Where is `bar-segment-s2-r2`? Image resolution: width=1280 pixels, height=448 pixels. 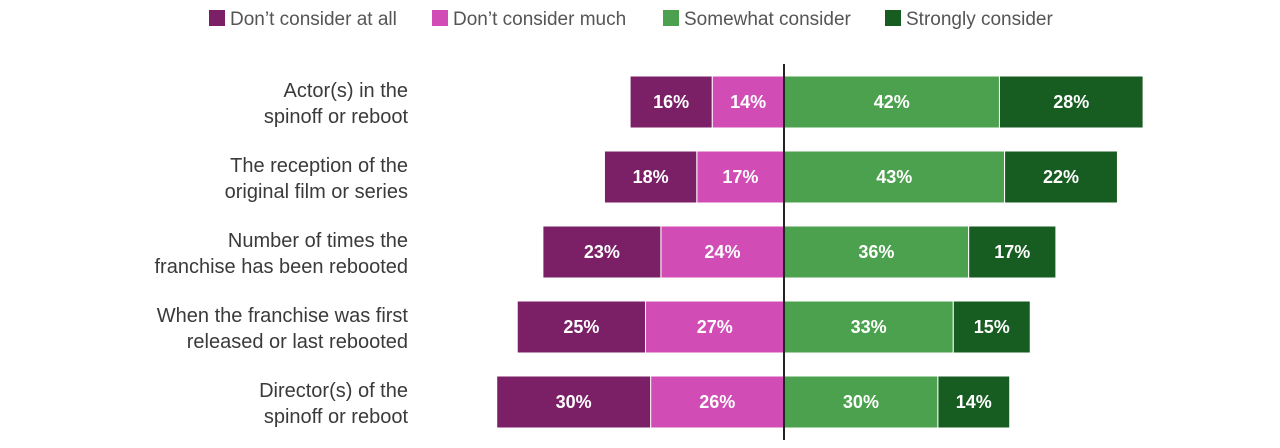 bar-segment-s2-r2 is located at coordinates (740, 177).